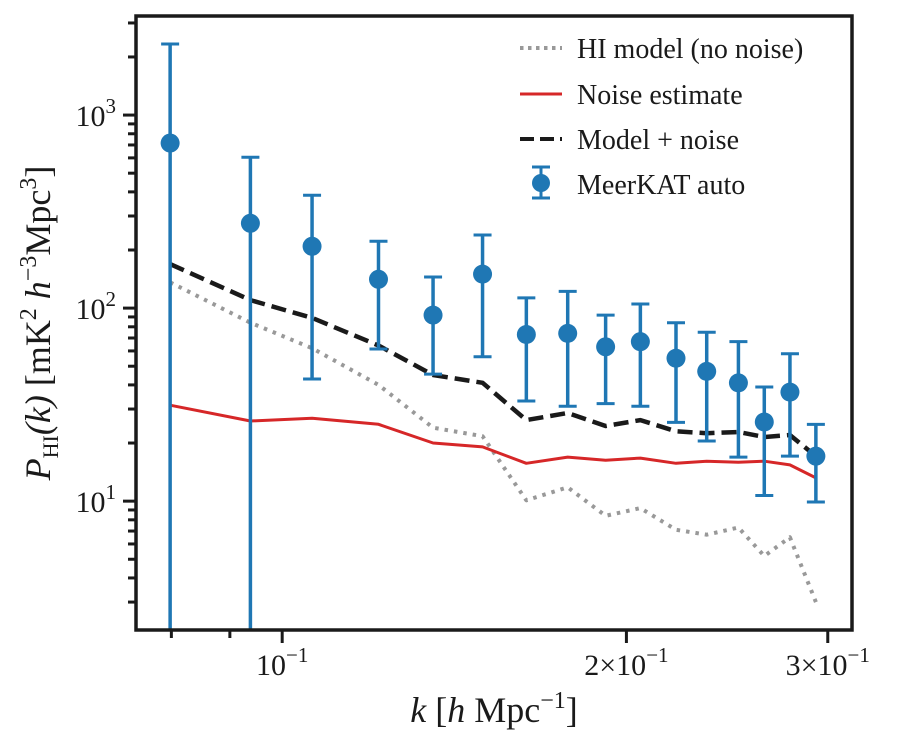 The image size is (901, 739). What do you see at coordinates (96, 306) in the screenshot?
I see `y-tick-label: 10²` at bounding box center [96, 306].